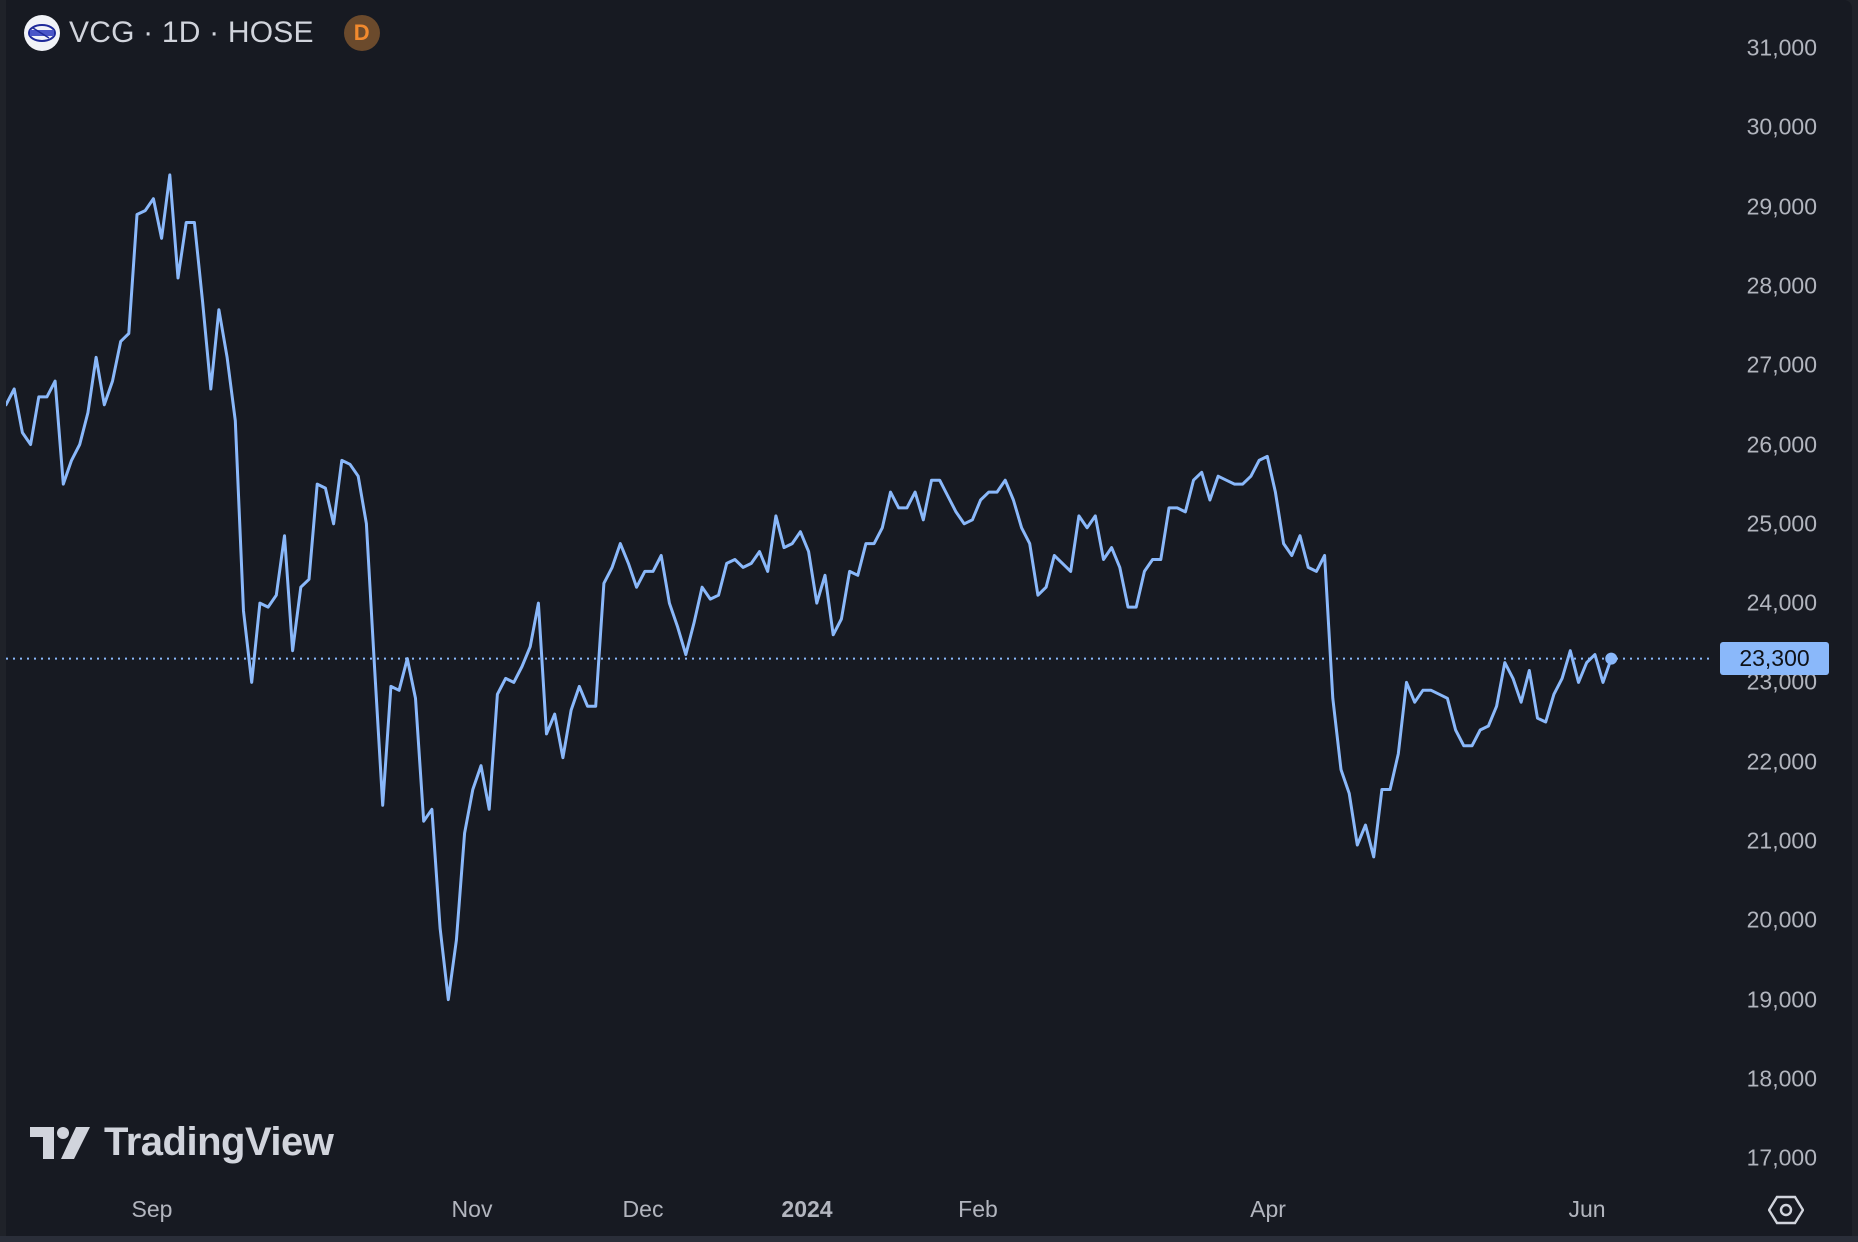  Describe the element at coordinates (1611, 658) in the screenshot. I see `last-price-dot` at that location.